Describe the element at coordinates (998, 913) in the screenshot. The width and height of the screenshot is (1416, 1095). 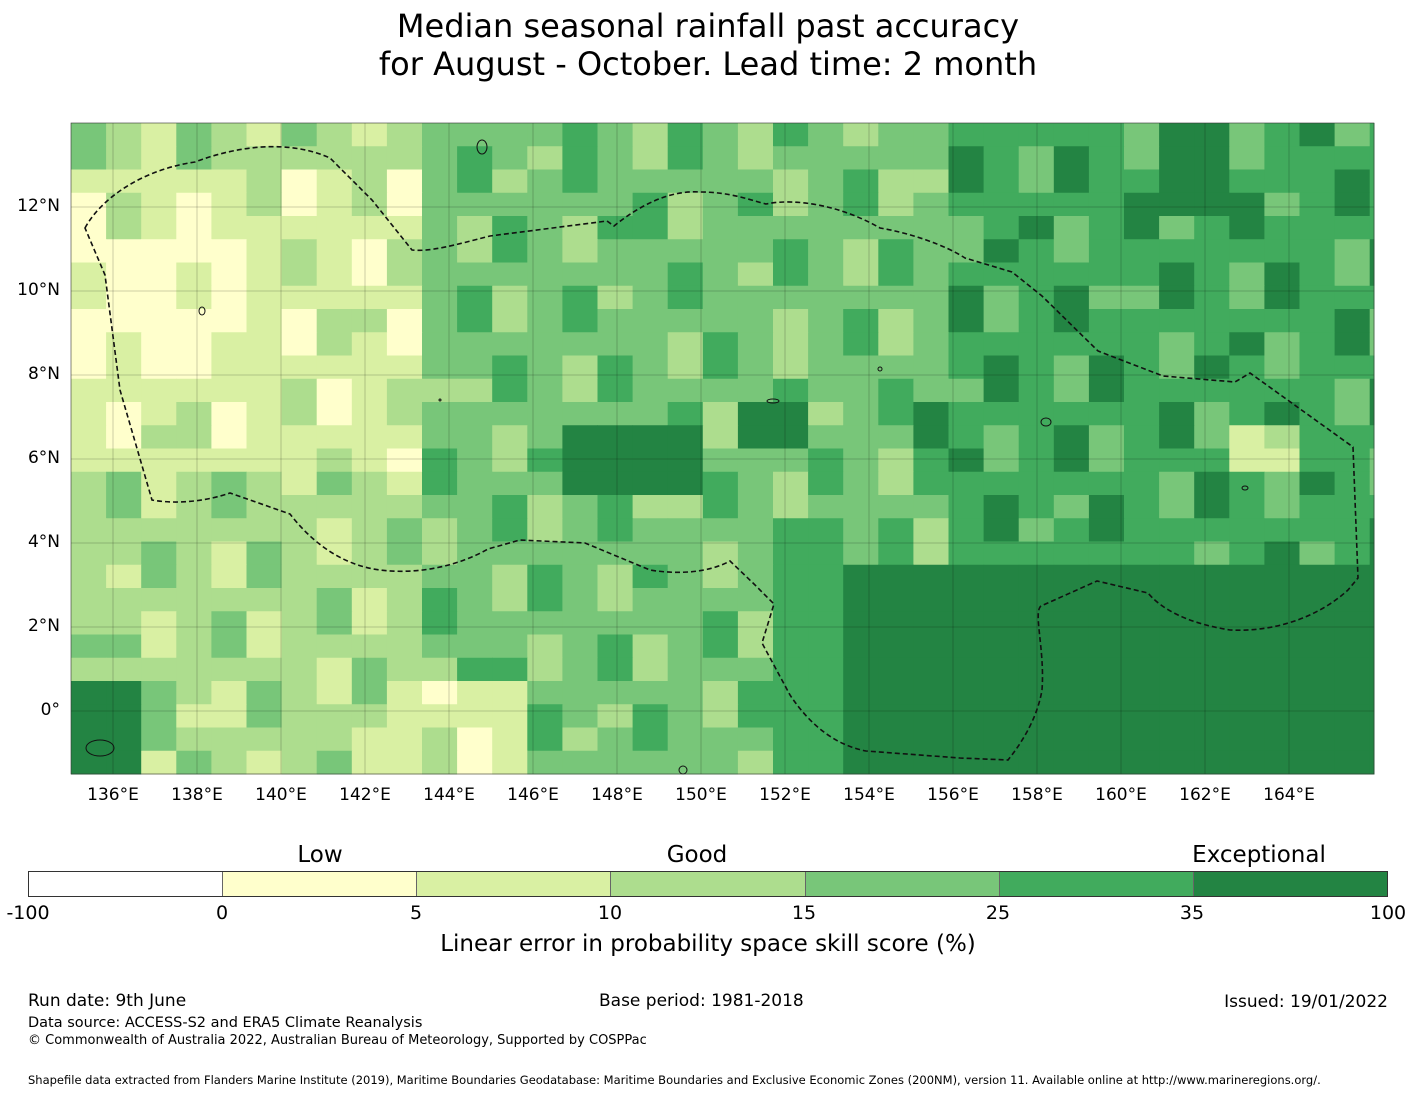
I see `colorbar-tick-label: 25` at that location.